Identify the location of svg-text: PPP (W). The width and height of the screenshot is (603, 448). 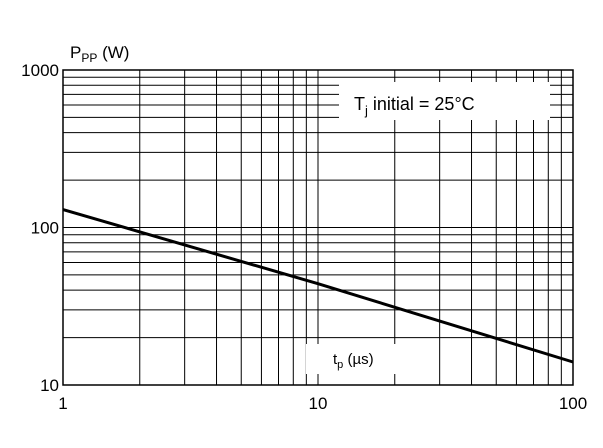
(99, 54).